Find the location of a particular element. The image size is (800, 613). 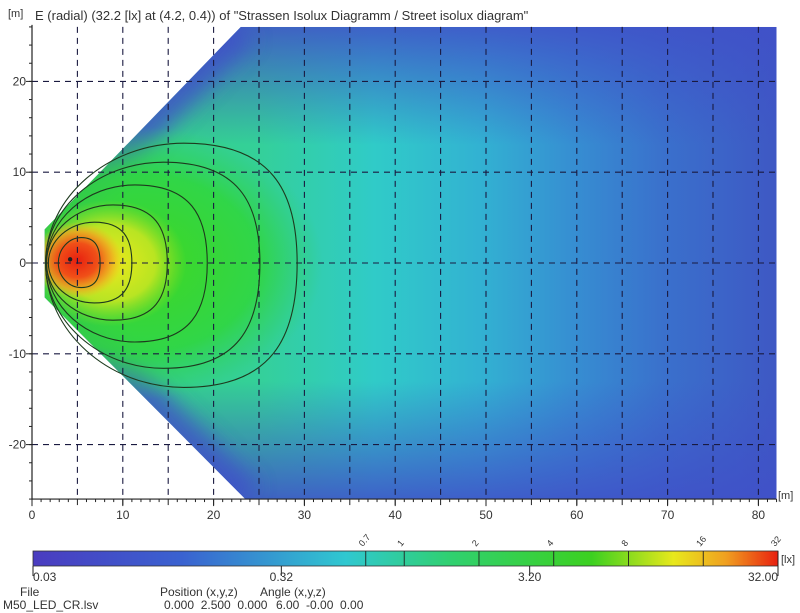

max-point-marker is located at coordinates (70, 259).